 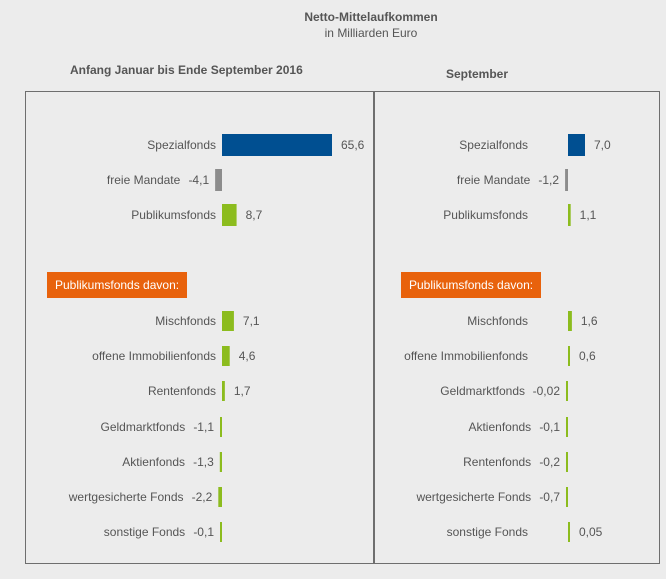 What do you see at coordinates (220, 497) in the screenshot?
I see `left-bar-wertgesicherte-fonds` at bounding box center [220, 497].